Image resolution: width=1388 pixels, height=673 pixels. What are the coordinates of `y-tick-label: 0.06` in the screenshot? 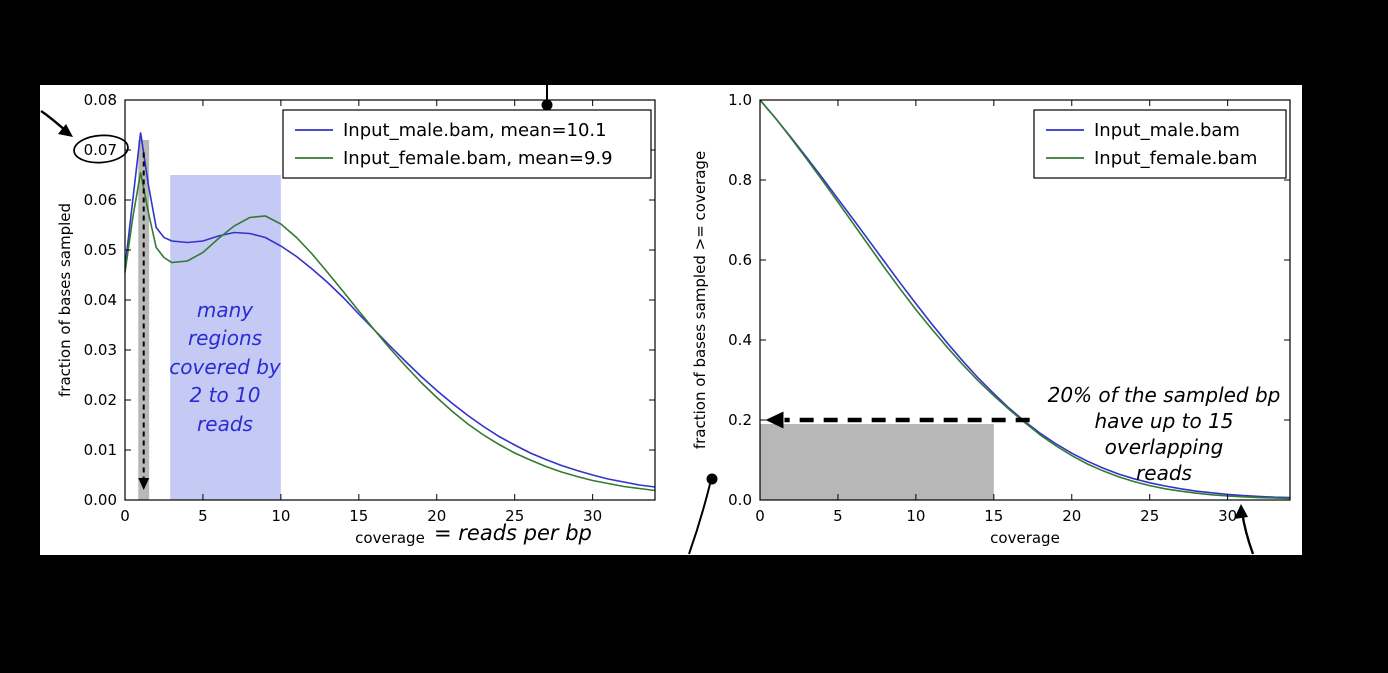 It's located at (100, 200).